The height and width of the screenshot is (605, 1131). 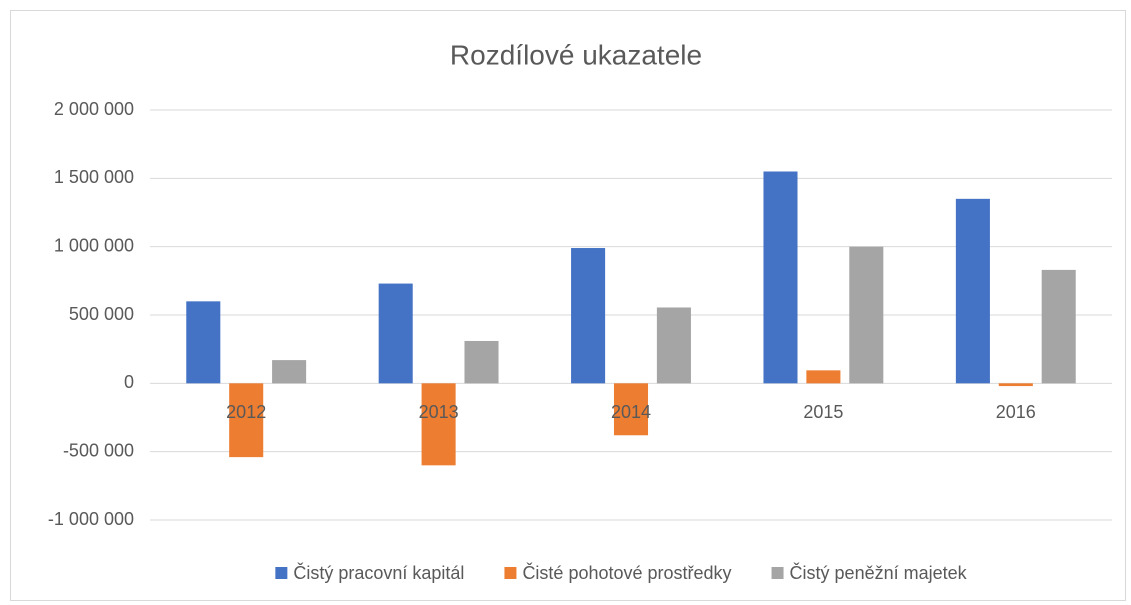 What do you see at coordinates (91, 519) in the screenshot?
I see `y-tick-label: -1 000 000` at bounding box center [91, 519].